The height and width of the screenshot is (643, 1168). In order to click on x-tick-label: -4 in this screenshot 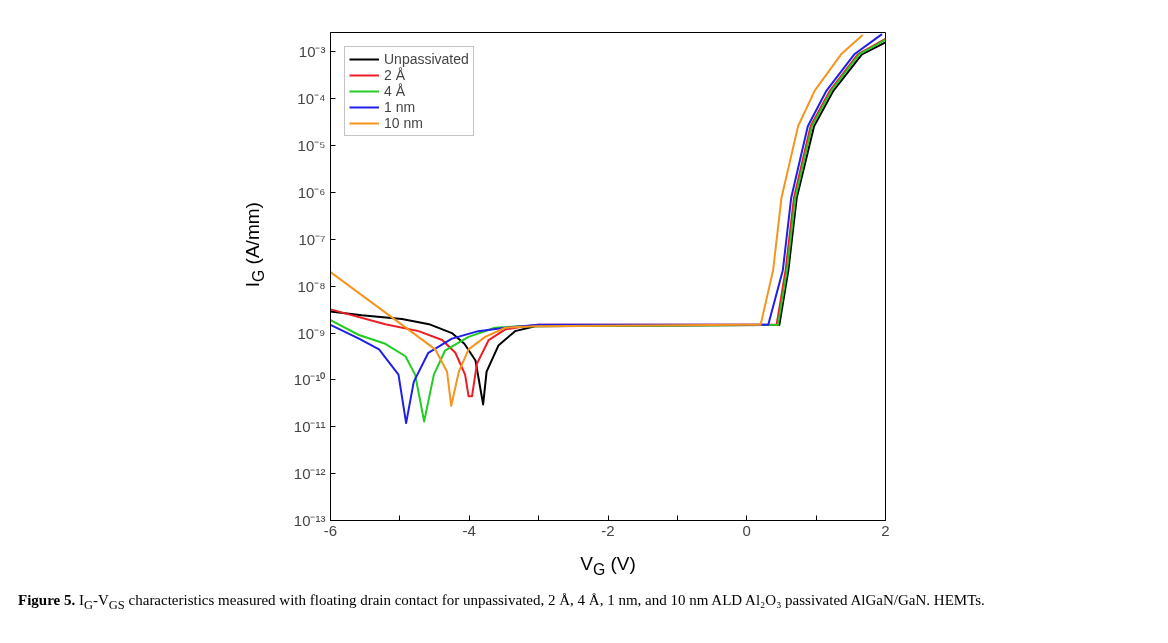, I will do `click(469, 530)`.